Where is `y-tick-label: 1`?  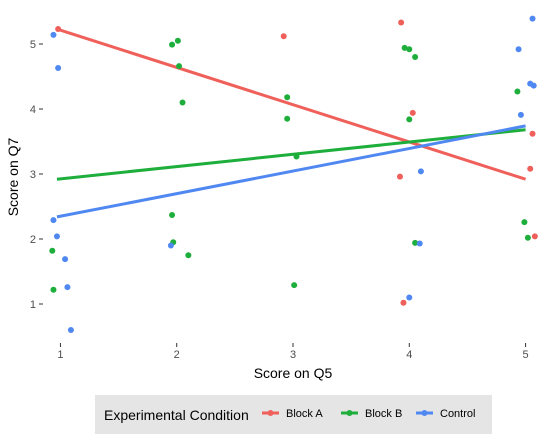 y-tick-label: 1 is located at coordinates (33, 305).